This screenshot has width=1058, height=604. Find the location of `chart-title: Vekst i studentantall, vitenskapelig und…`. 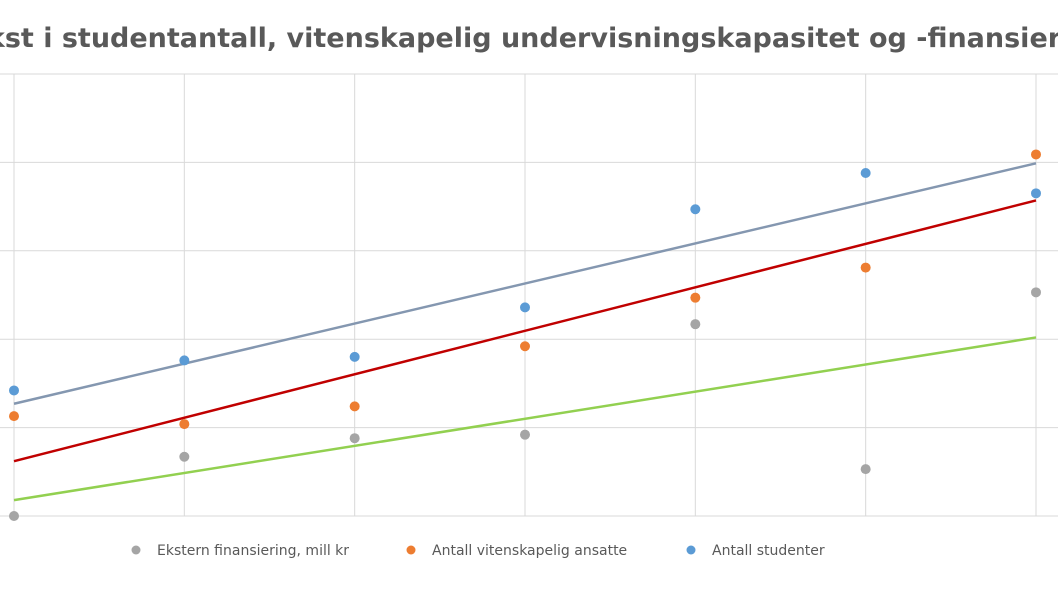

chart-title: Vekst i studentantall, vitenskapelig und… is located at coordinates (529, 38).